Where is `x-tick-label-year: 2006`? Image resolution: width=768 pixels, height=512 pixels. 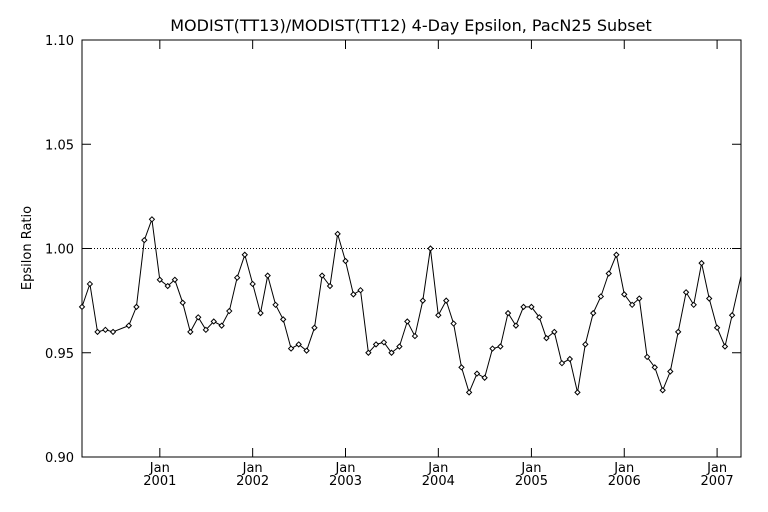
x-tick-label-year: 2006 is located at coordinates (624, 481).